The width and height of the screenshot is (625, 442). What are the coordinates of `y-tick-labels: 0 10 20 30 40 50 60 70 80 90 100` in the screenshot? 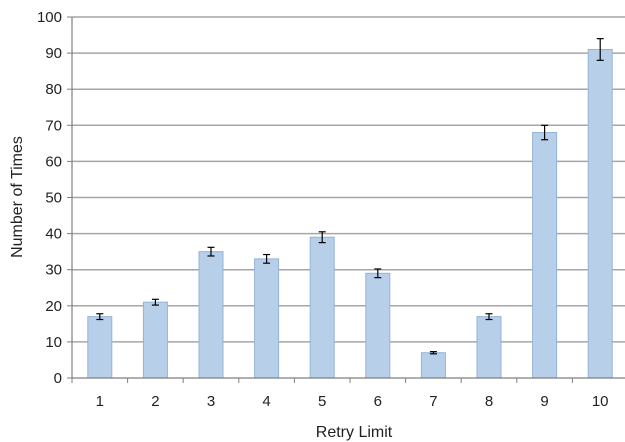 It's located at (49, 198).